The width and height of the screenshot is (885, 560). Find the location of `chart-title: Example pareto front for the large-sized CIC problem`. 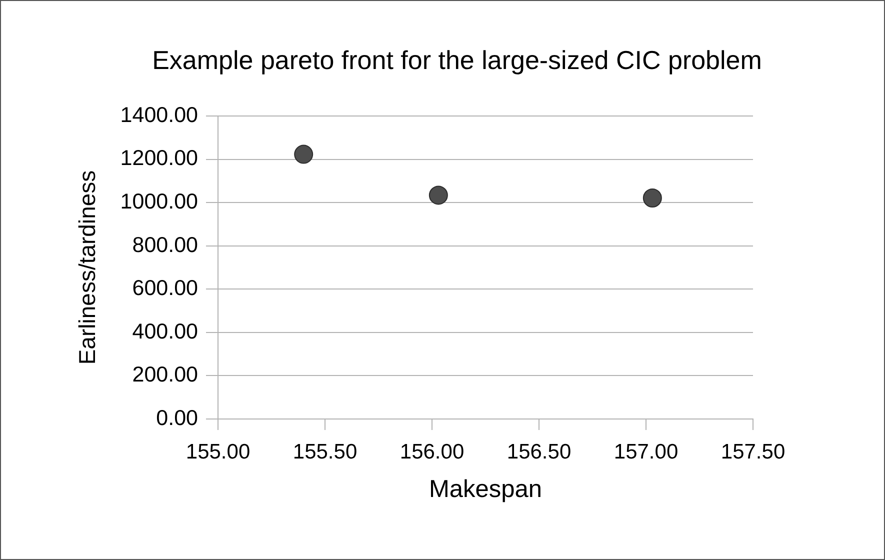

chart-title: Example pareto front for the large-sized CIC problem is located at coordinates (457, 60).